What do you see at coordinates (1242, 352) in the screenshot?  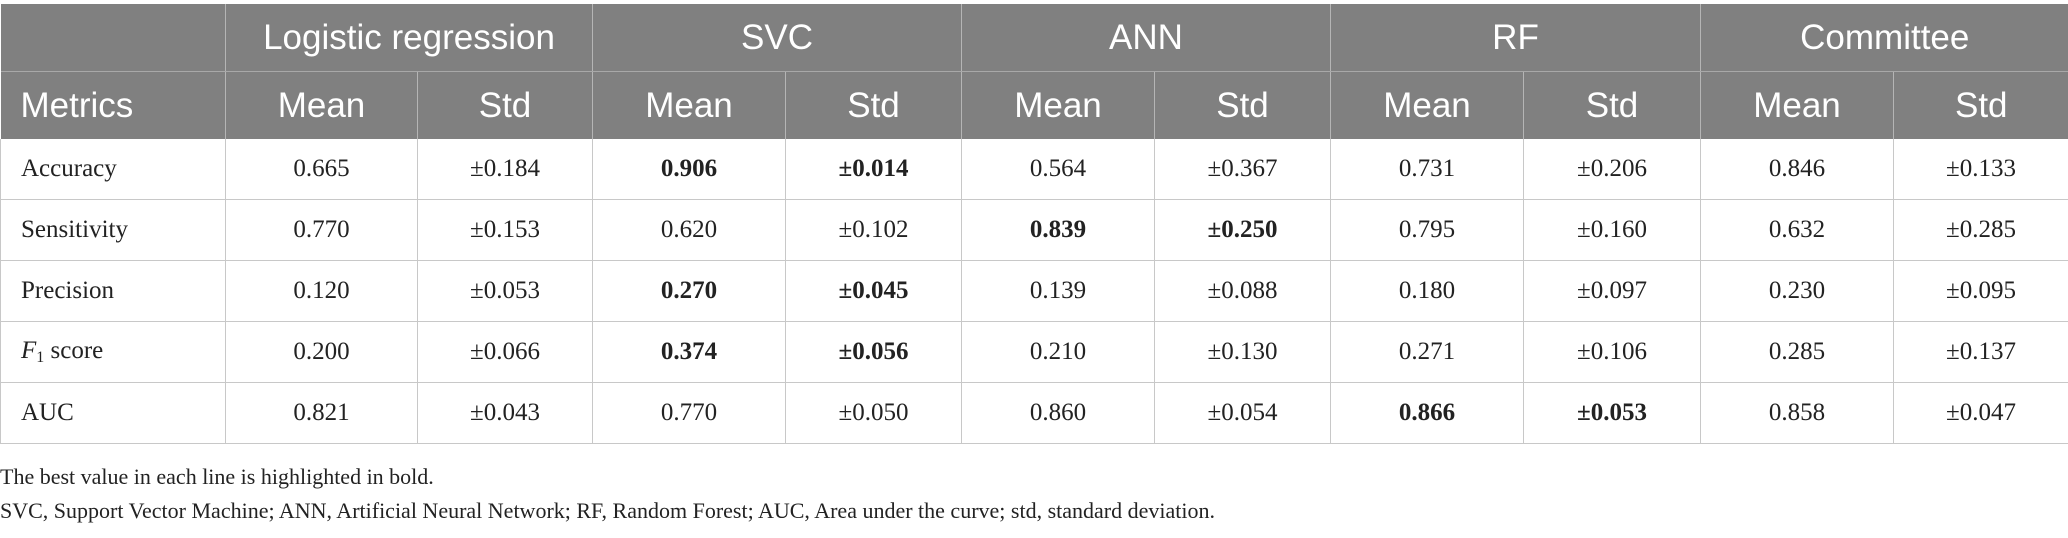 I see `std-cell: ±0.130` at bounding box center [1242, 352].